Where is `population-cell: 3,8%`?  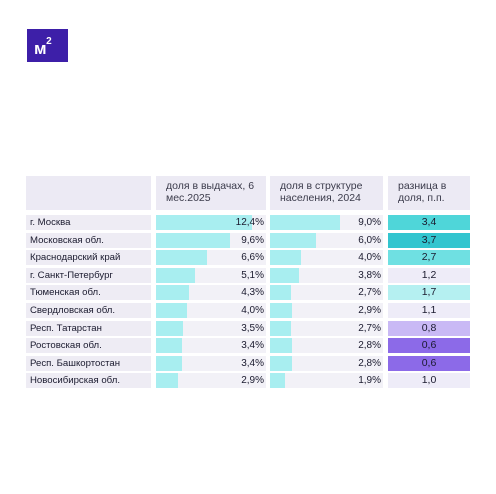
population-cell: 3,8% is located at coordinates (326, 275).